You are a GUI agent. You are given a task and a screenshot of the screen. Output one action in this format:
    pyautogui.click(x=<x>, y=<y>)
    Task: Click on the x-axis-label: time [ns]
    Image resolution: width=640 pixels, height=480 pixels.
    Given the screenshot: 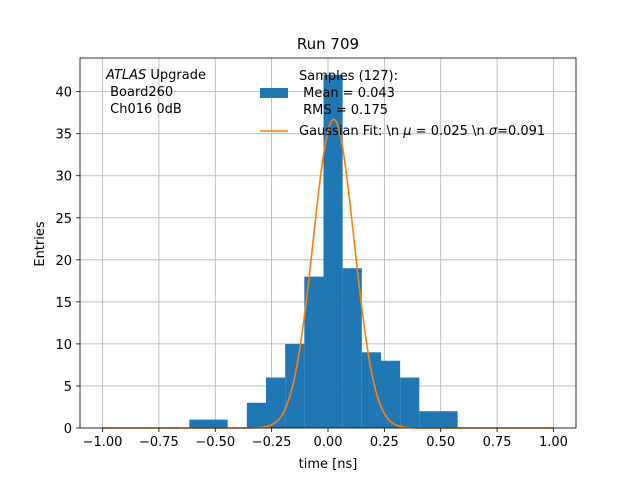 What is the action you would take?
    pyautogui.click(x=328, y=464)
    